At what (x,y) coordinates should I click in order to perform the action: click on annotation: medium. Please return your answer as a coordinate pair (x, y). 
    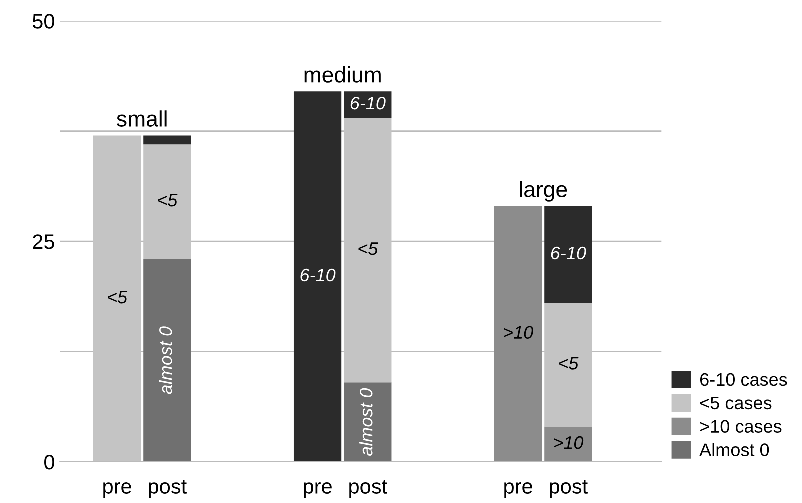
    Looking at the image, I should click on (342, 74).